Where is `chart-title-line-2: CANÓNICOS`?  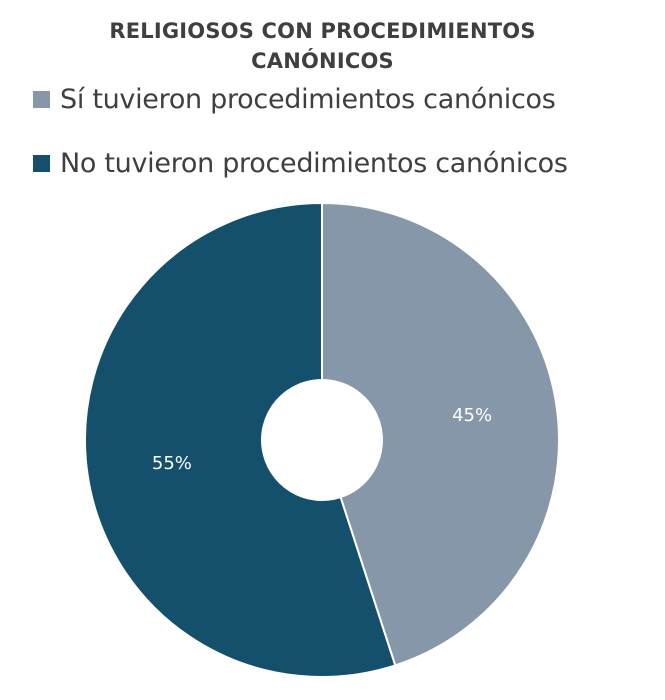 chart-title-line-2: CANÓNICOS is located at coordinates (322, 61).